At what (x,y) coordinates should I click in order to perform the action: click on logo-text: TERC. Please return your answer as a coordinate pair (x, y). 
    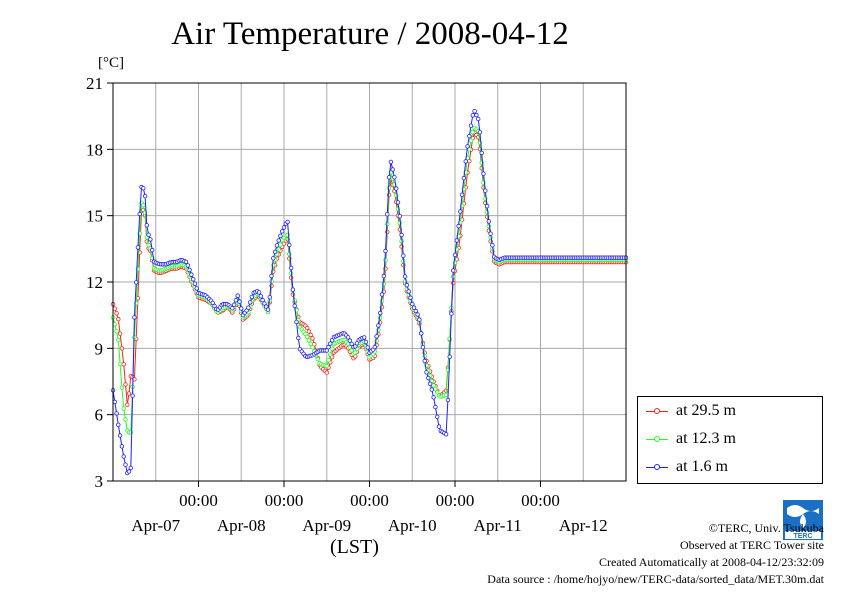
    Looking at the image, I should click on (802, 536).